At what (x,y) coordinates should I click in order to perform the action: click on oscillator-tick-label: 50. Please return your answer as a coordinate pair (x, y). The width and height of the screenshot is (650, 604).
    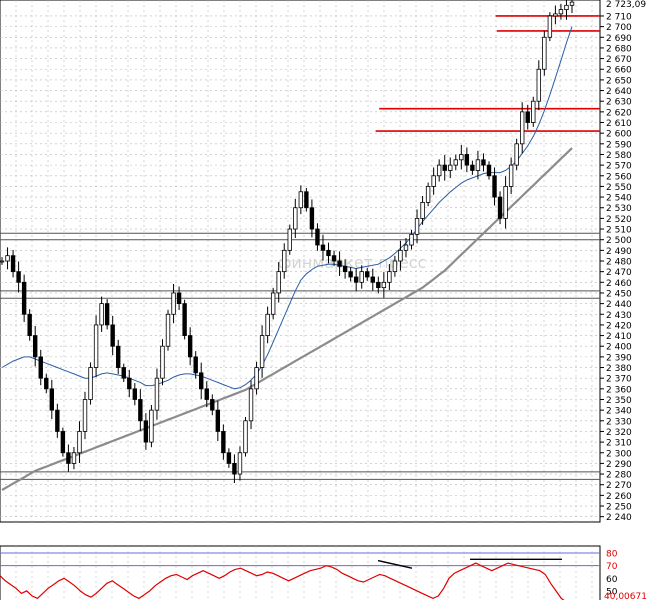
    Looking at the image, I should click on (612, 592).